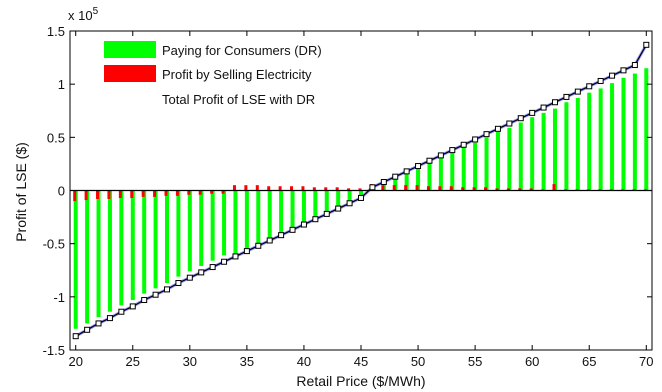 Image resolution: width=662 pixels, height=392 pixels. What do you see at coordinates (304, 361) in the screenshot?
I see `x-tick-label: 40` at bounding box center [304, 361].